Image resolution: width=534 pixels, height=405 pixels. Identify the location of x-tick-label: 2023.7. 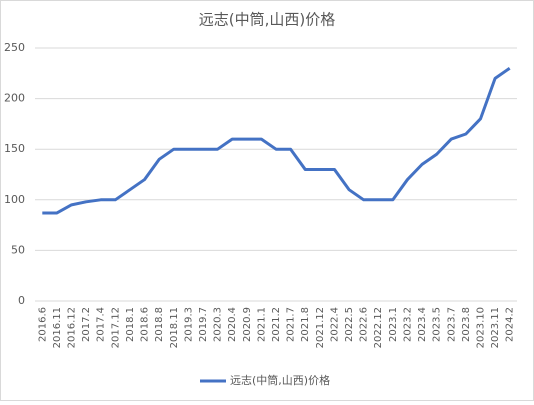
(451, 324).